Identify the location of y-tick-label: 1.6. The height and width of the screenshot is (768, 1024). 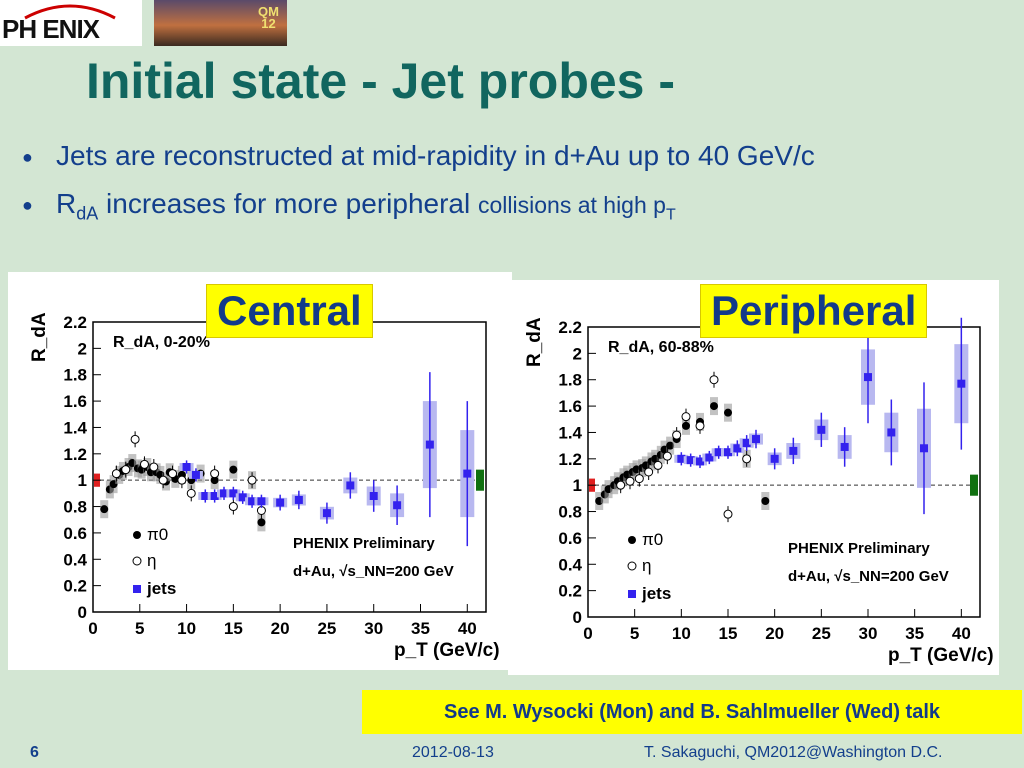
(570, 406).